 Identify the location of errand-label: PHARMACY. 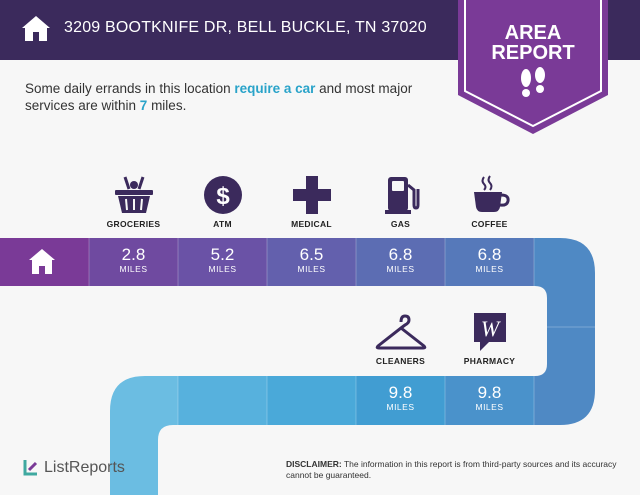
(489, 361).